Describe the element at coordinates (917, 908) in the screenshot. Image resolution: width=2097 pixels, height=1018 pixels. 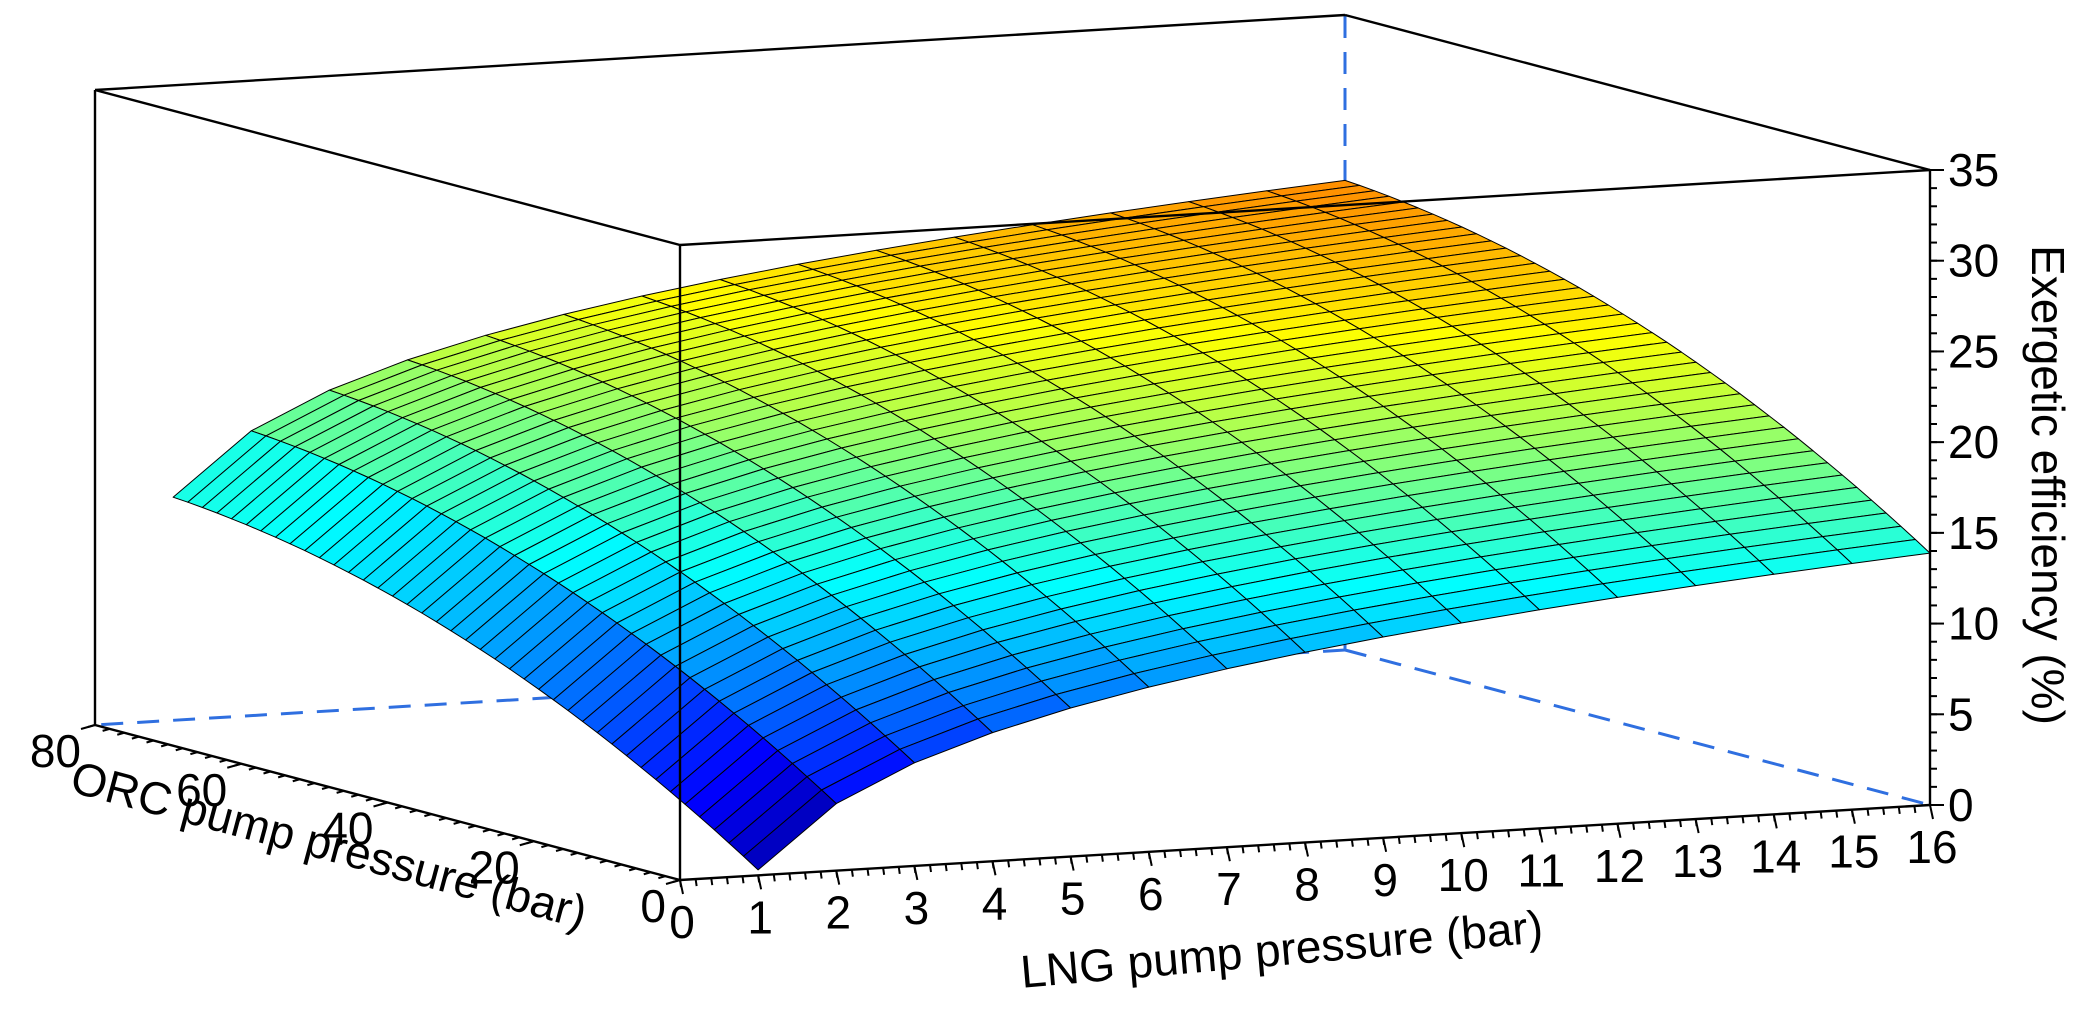
I see `x-tick-label: 3` at that location.